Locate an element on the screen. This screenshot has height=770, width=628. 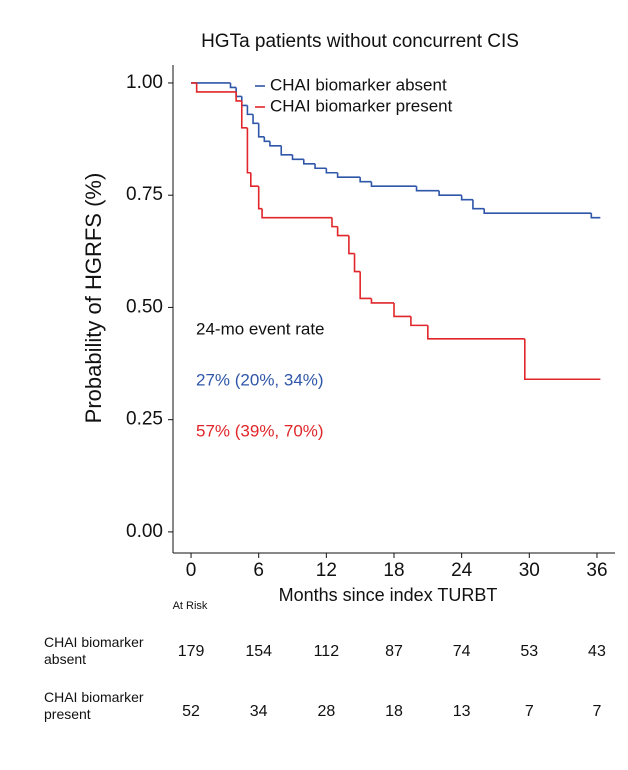
risk-count: 43 is located at coordinates (597, 651).